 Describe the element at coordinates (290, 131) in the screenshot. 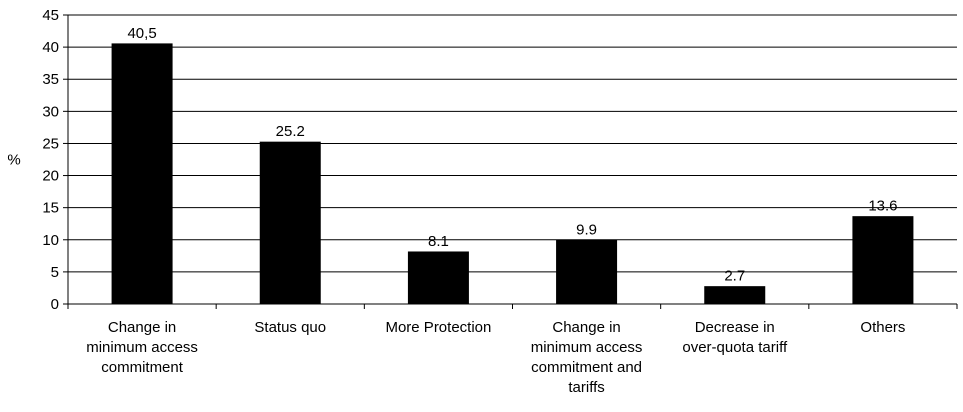

I see `data-label: 25.2` at that location.